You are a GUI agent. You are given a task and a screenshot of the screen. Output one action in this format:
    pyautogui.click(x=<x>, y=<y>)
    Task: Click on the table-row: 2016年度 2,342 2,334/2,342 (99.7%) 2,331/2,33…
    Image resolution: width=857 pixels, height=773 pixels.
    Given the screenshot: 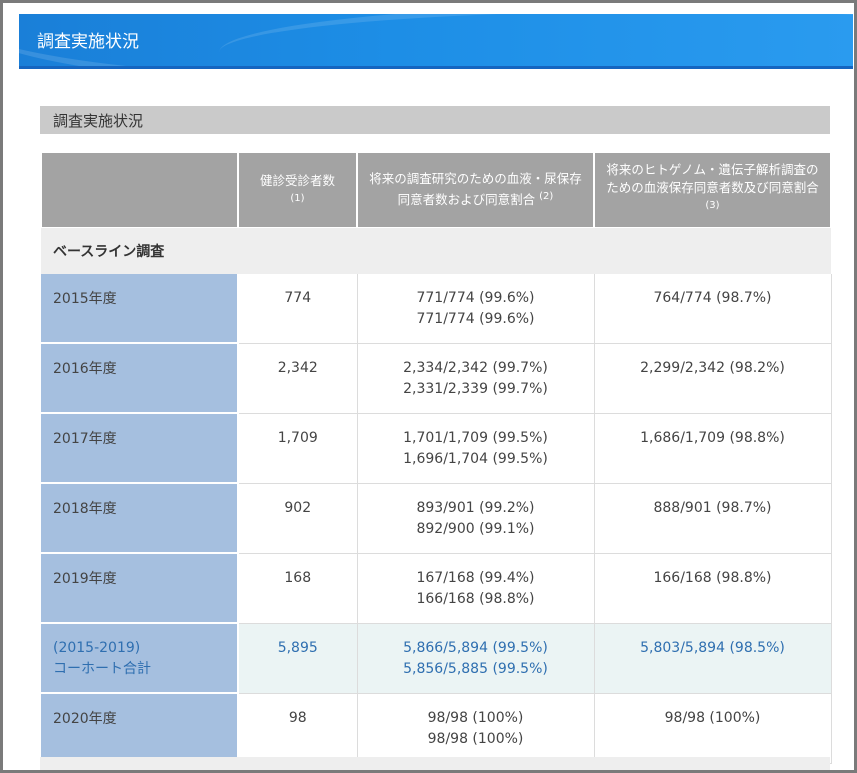 What is the action you would take?
    pyautogui.click(x=436, y=378)
    